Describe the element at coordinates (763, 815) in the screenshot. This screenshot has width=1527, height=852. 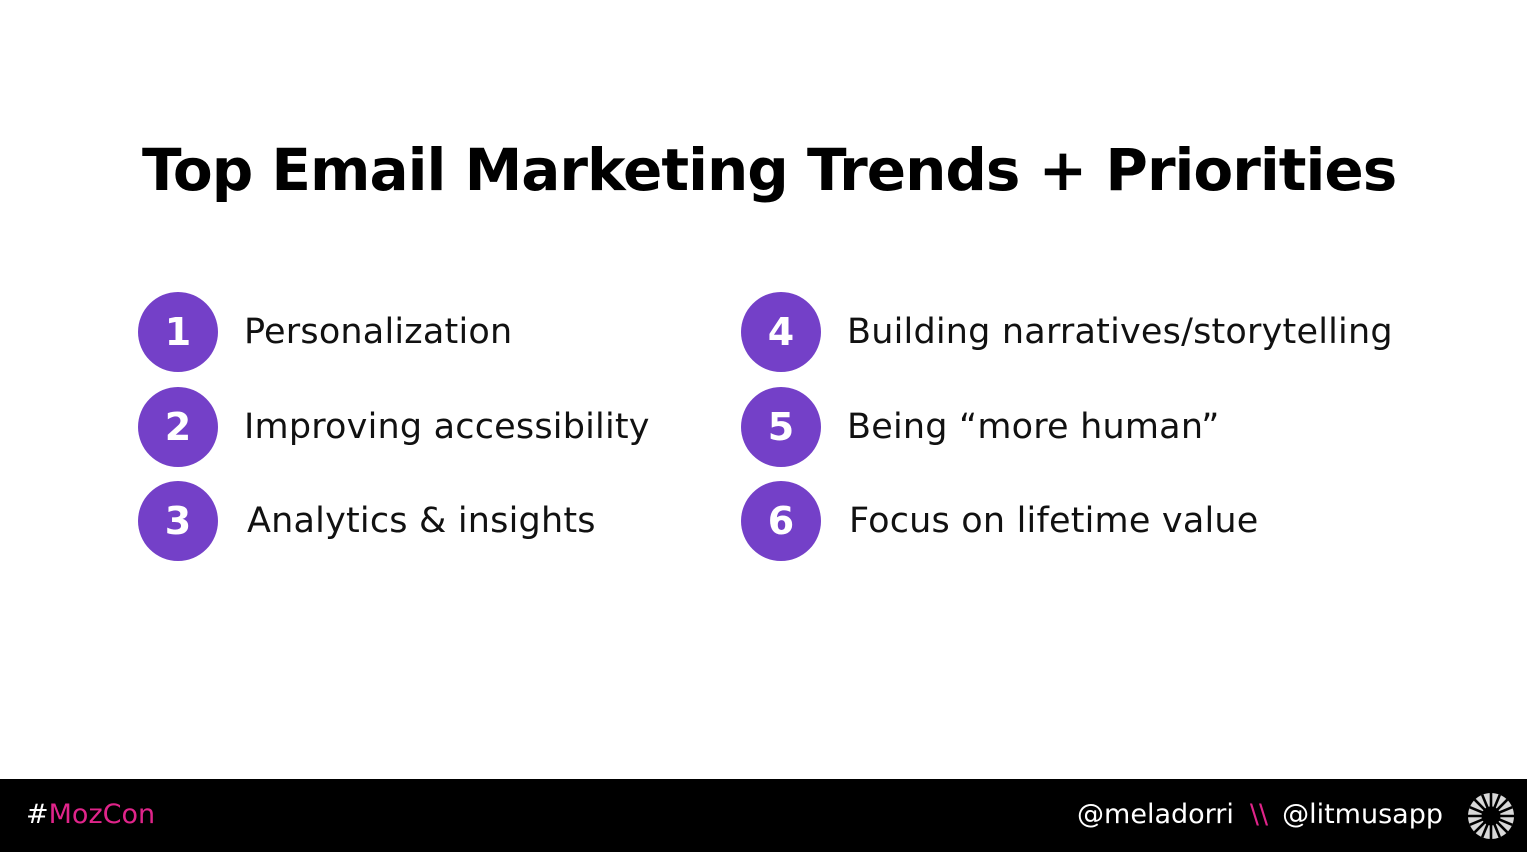
I see `footer-bar: #MozCon @meladorri \\ @litmusapp` at that location.